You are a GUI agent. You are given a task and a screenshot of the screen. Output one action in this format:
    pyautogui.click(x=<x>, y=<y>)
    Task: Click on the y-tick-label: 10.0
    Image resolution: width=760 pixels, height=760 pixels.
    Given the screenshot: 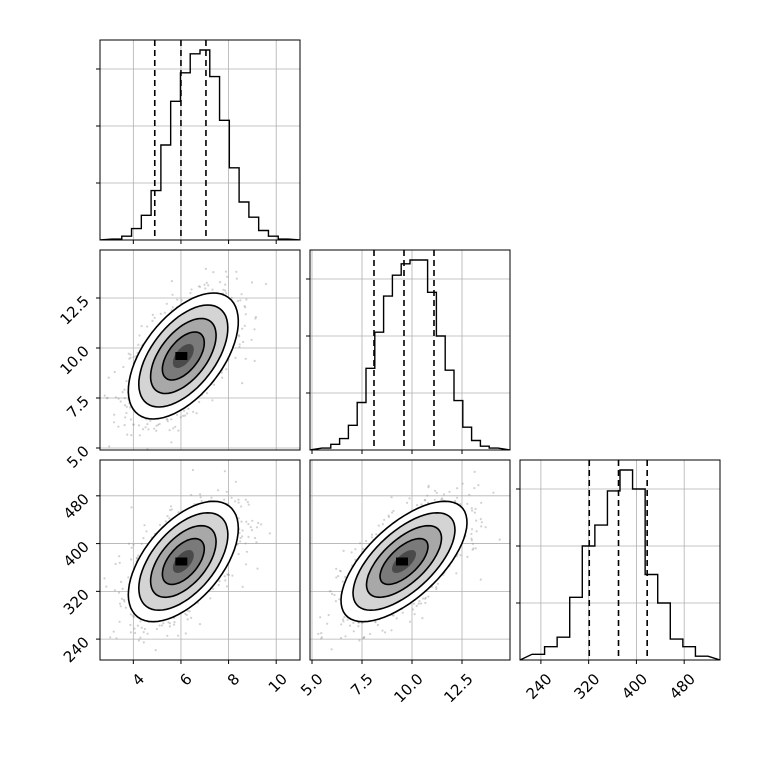 What is the action you would take?
    pyautogui.click(x=74, y=360)
    